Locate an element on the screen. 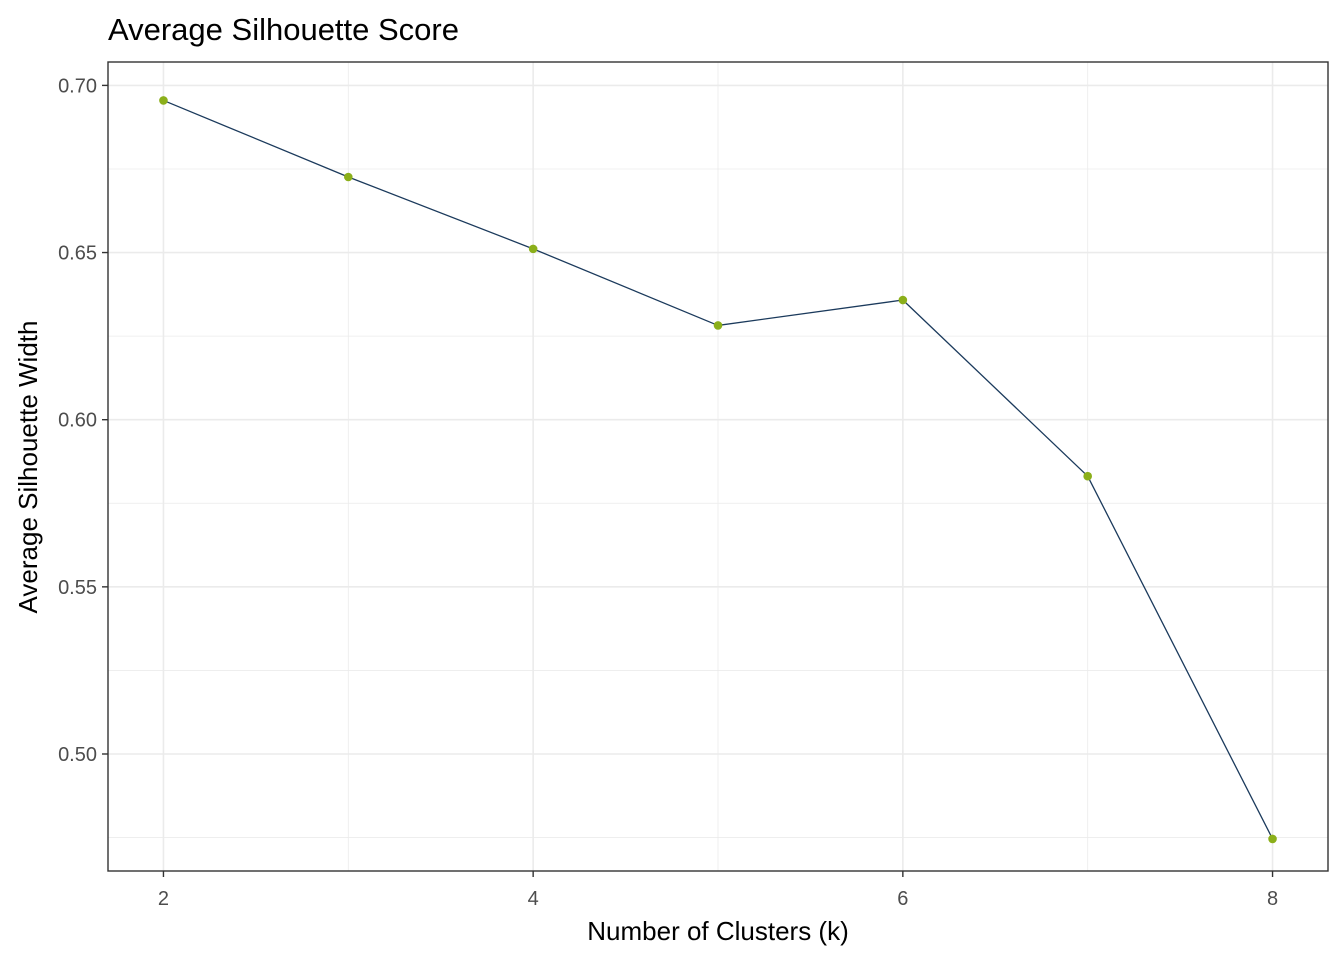  x-tick-label: 2 is located at coordinates (163, 899).